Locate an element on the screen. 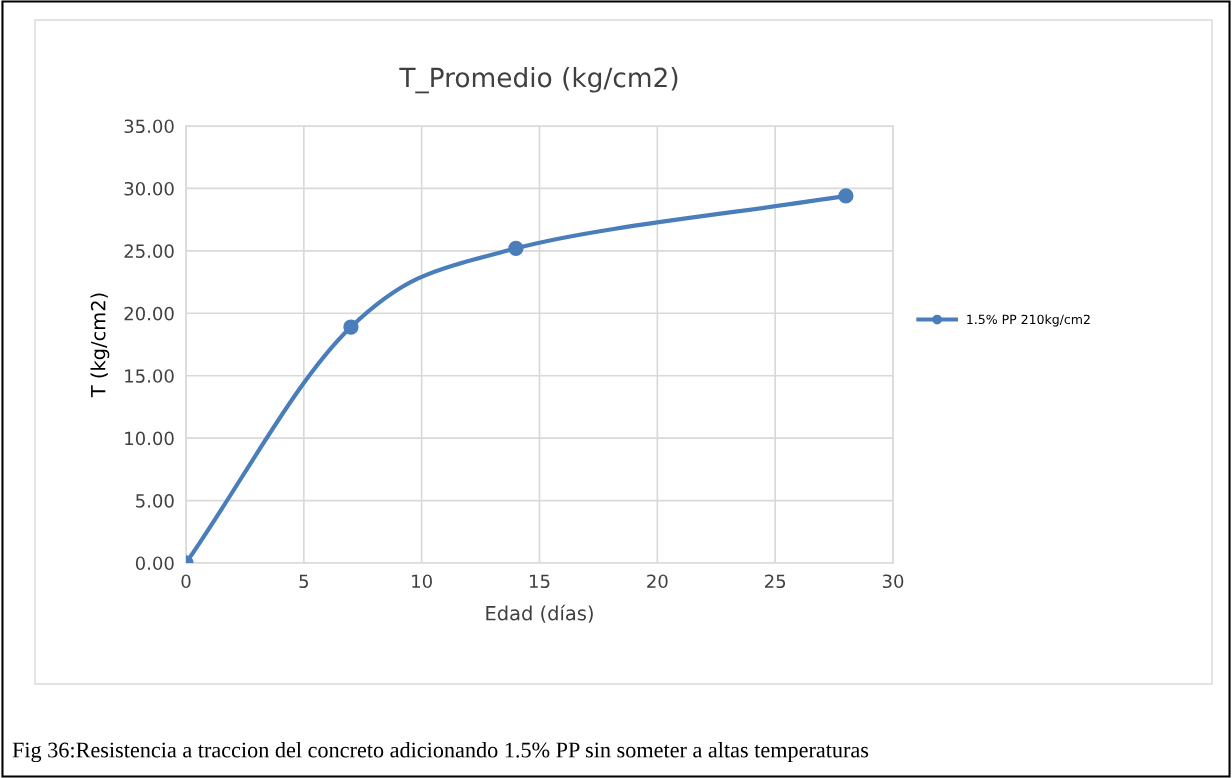 This screenshot has height=778, width=1232. x-tick-label: 10 is located at coordinates (422, 581).